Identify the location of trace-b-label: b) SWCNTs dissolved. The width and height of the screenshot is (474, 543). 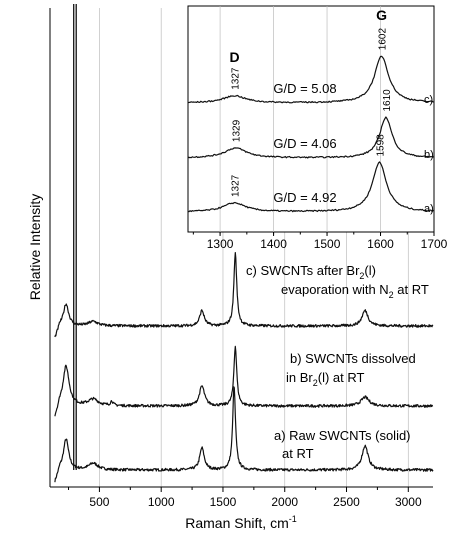
(353, 358).